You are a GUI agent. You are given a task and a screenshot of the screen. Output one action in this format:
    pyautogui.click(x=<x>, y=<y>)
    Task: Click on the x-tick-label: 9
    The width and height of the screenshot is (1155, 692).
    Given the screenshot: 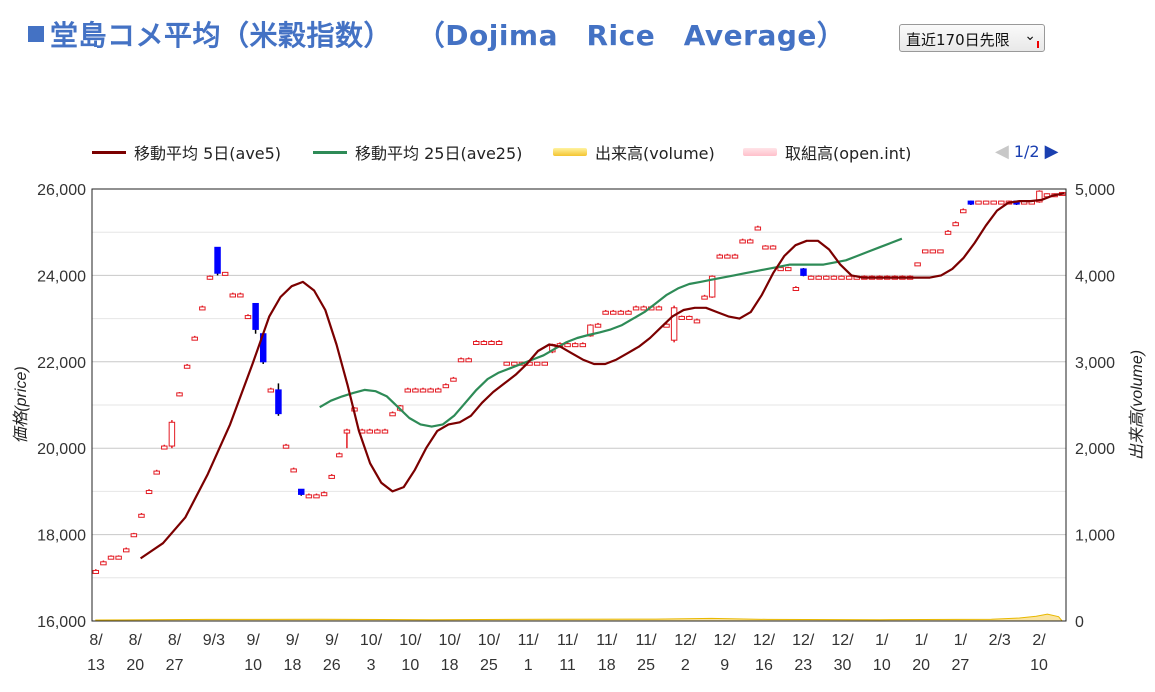 What is the action you would take?
    pyautogui.click(x=724, y=665)
    